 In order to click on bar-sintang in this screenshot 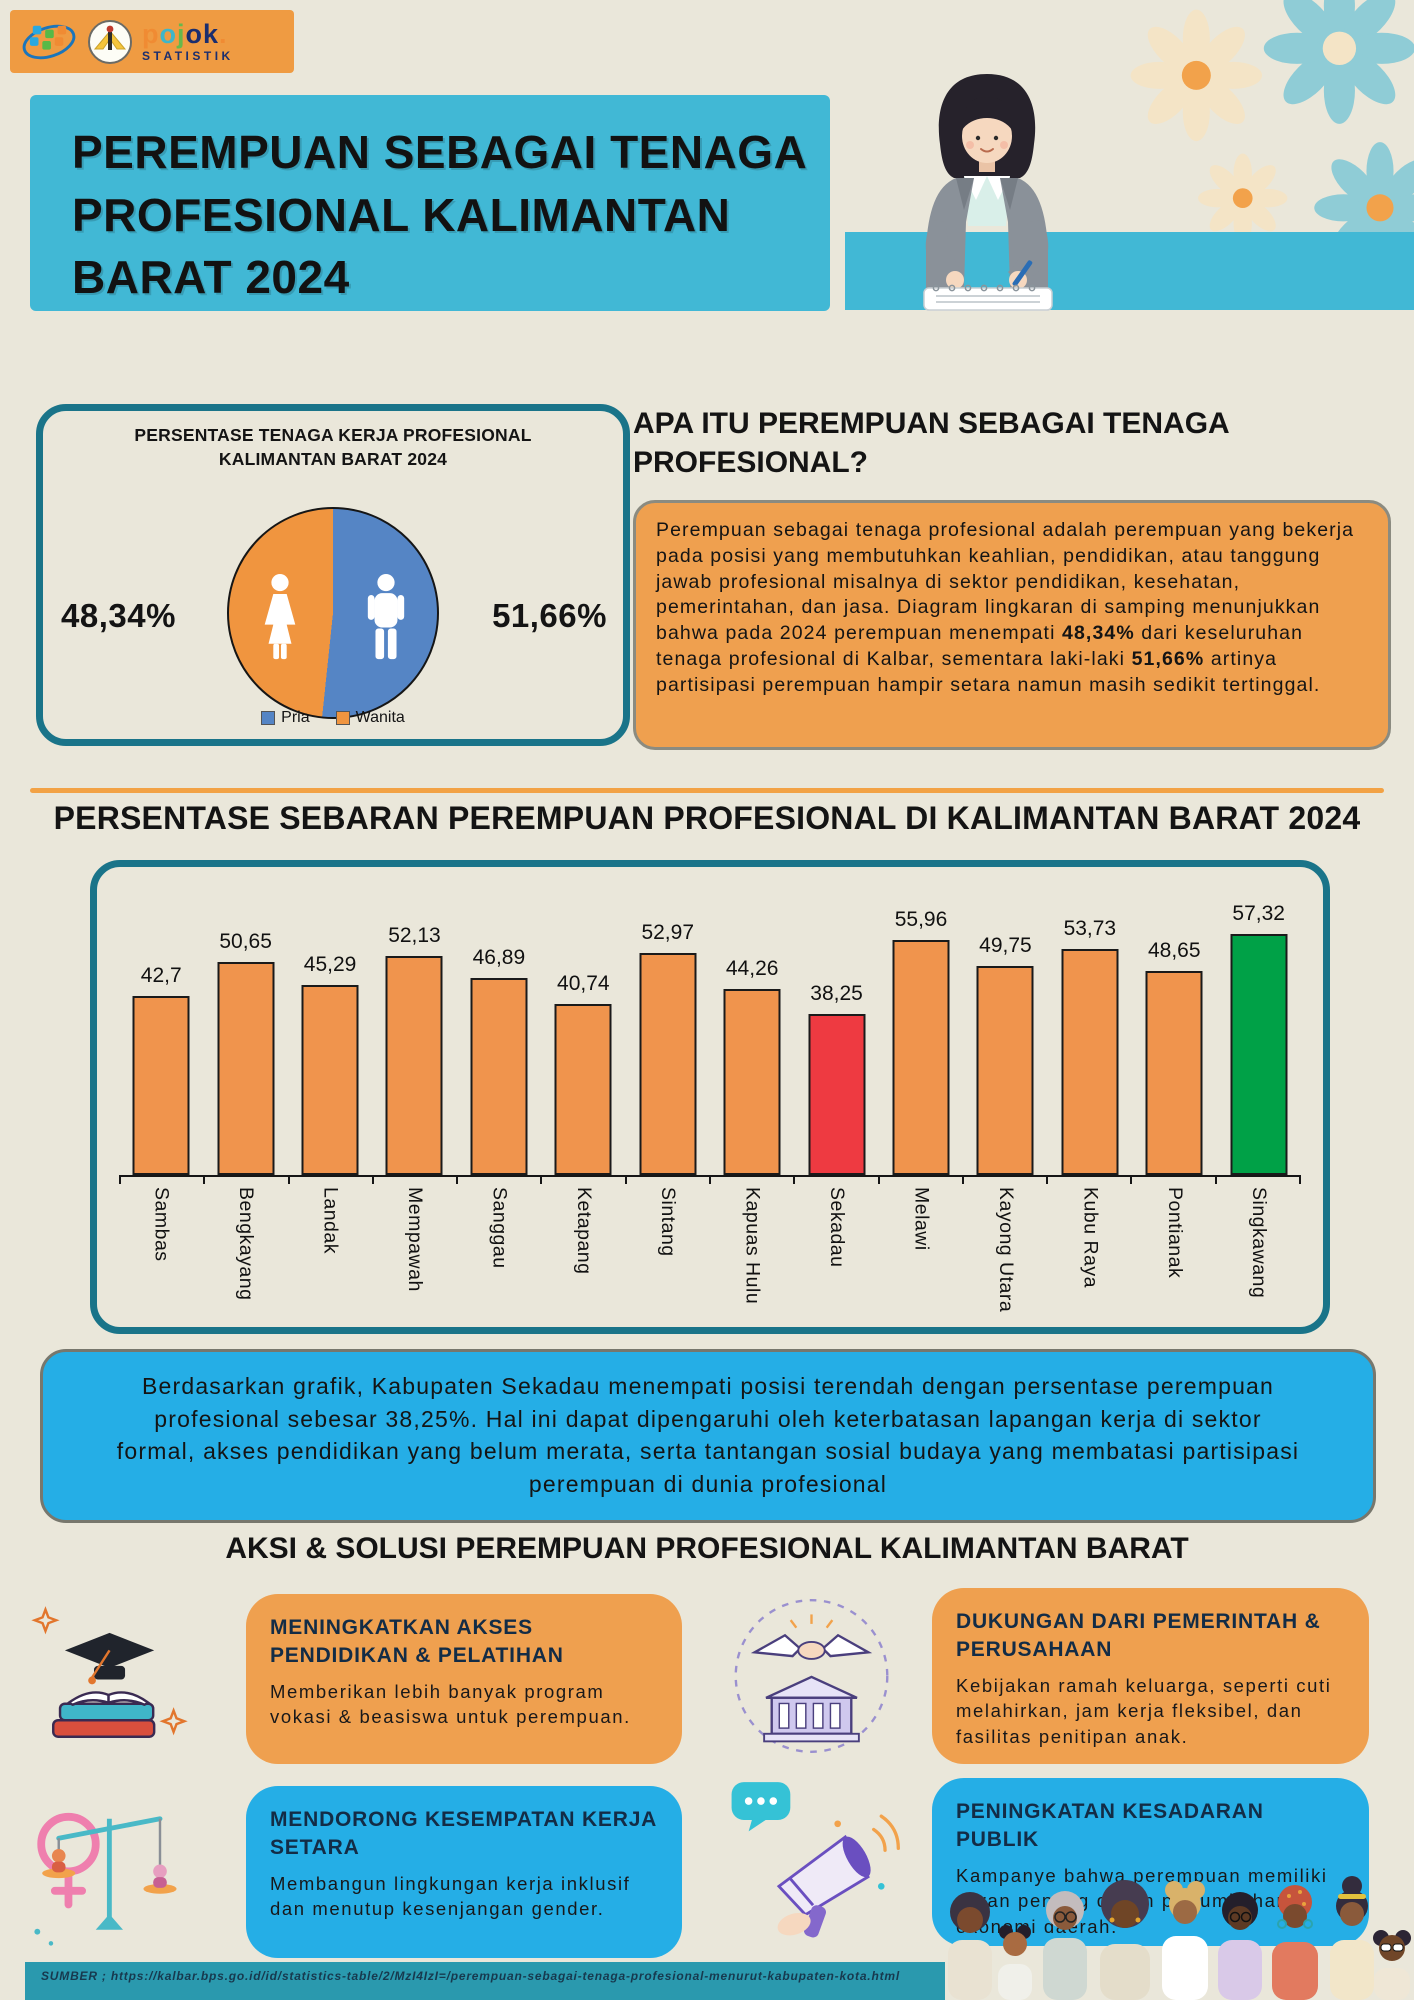, I will do `click(668, 1064)`.